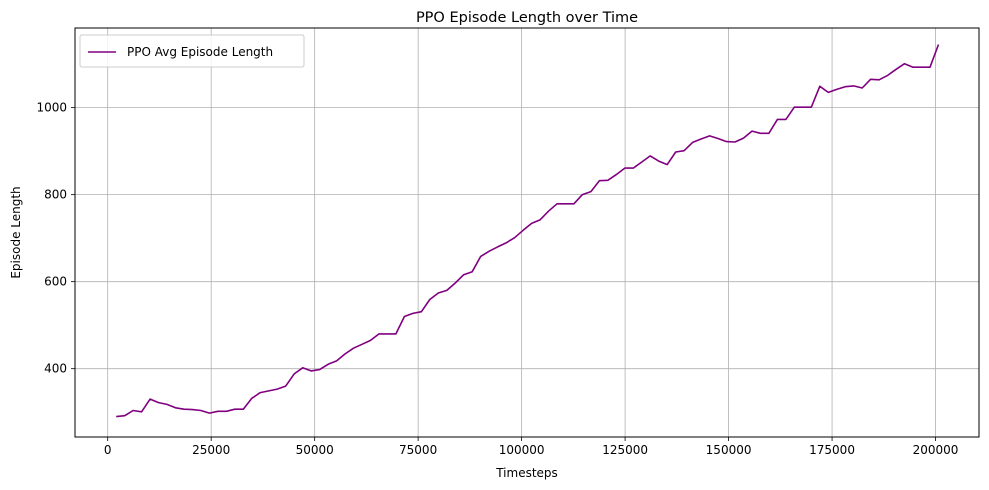 This screenshot has width=989, height=490. I want to click on y-tick-label: 600, so click(55, 282).